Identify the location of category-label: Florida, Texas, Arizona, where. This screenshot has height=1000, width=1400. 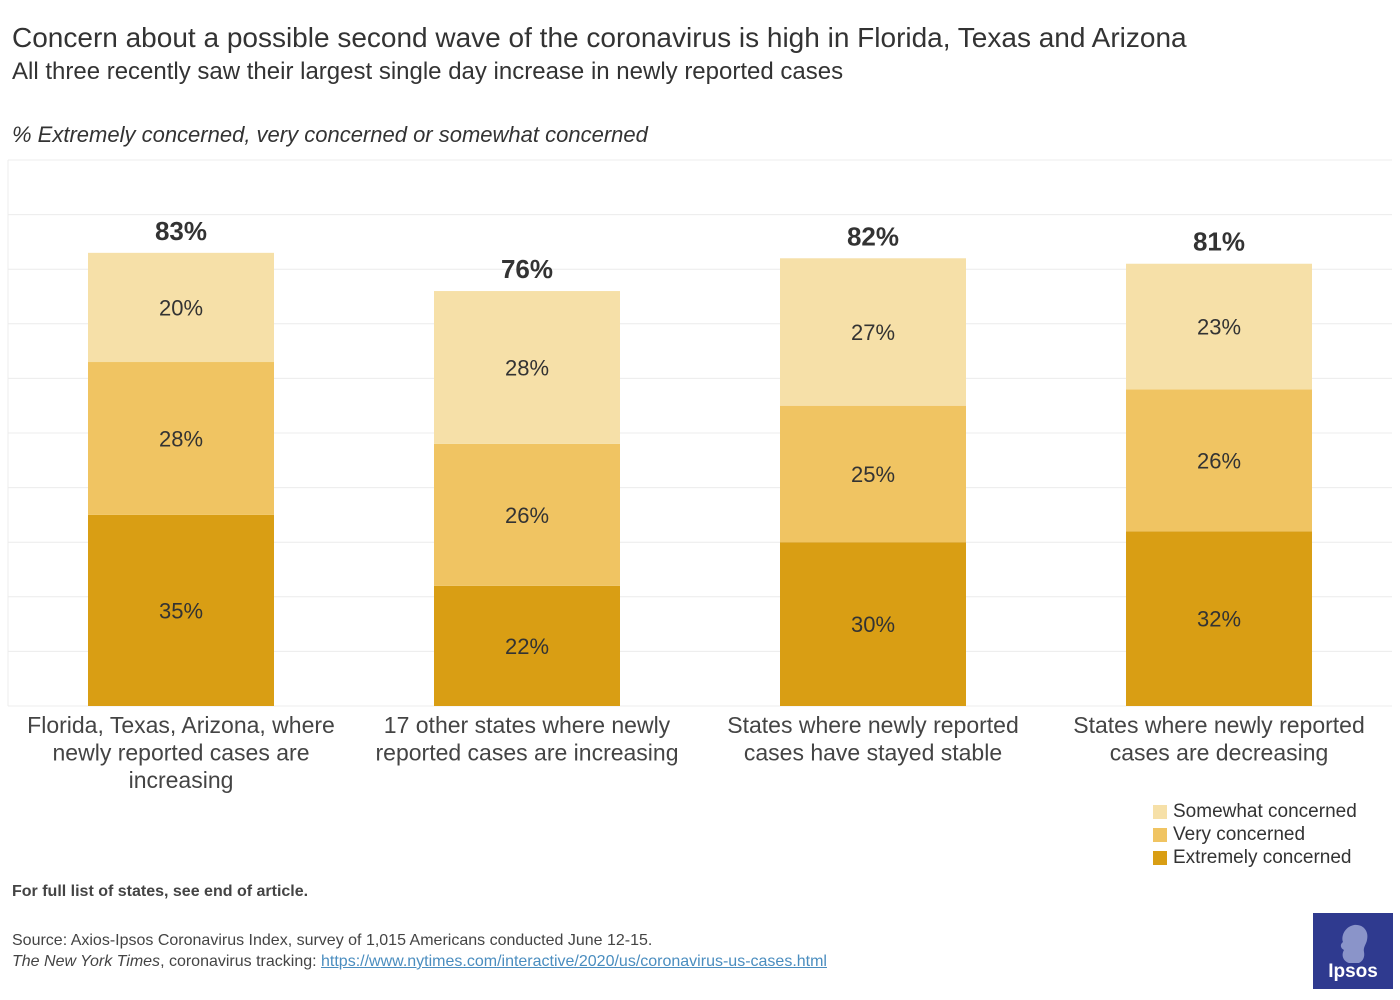
(181, 725).